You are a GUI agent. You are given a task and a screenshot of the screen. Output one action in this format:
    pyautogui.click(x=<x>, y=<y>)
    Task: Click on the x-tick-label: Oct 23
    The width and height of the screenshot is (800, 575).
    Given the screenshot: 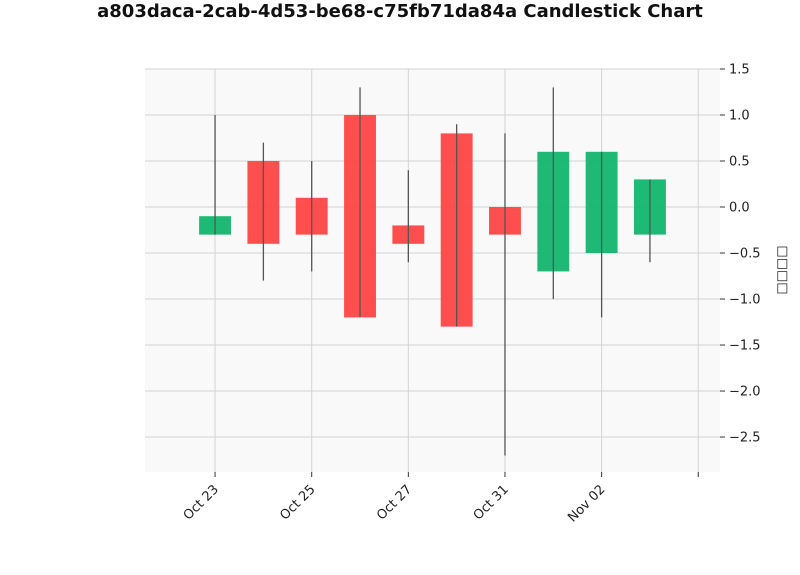 What is the action you would take?
    pyautogui.click(x=201, y=502)
    